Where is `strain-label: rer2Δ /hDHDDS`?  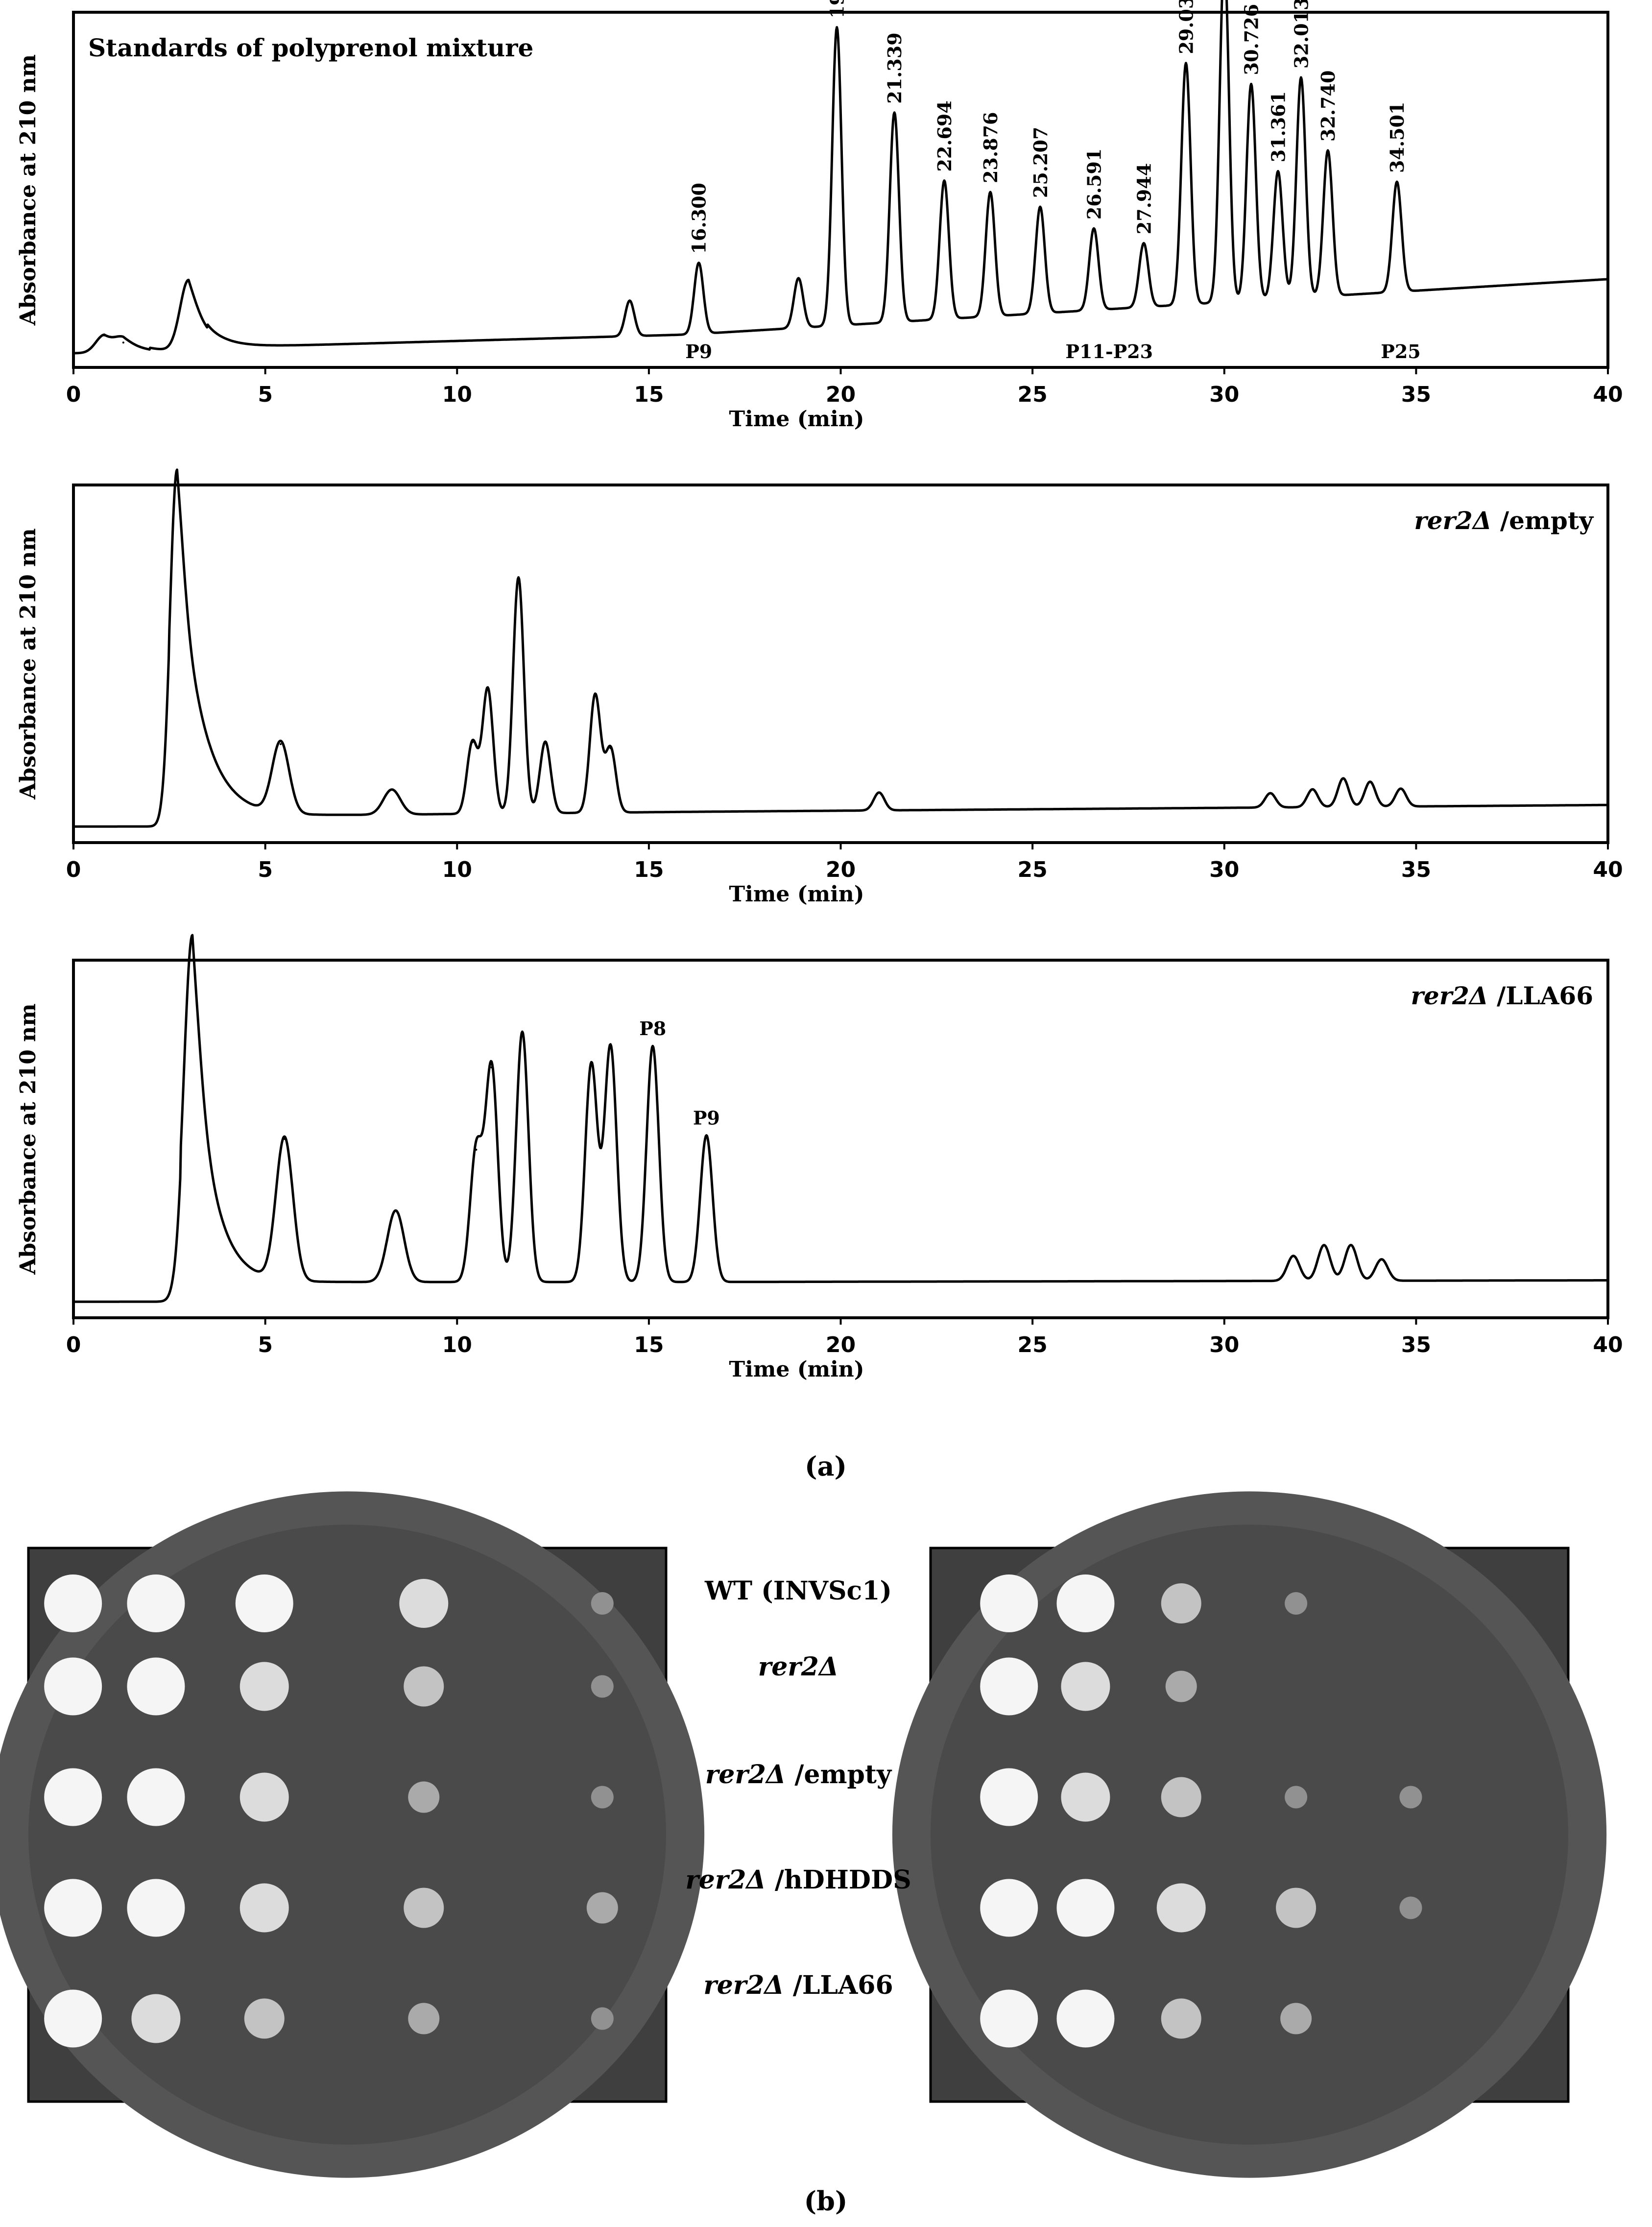
strain-label: rer2Δ /hDHDDS is located at coordinates (798, 1880).